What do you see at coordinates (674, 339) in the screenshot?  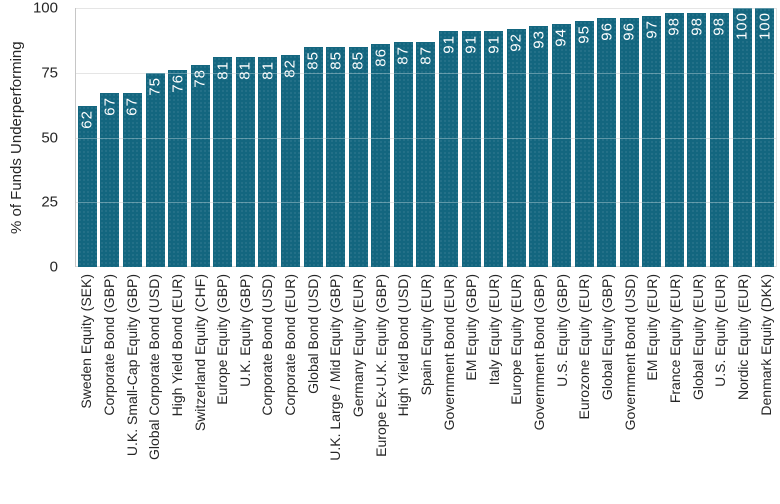 I see `x-tick-label: France Equity (EUR)` at bounding box center [674, 339].